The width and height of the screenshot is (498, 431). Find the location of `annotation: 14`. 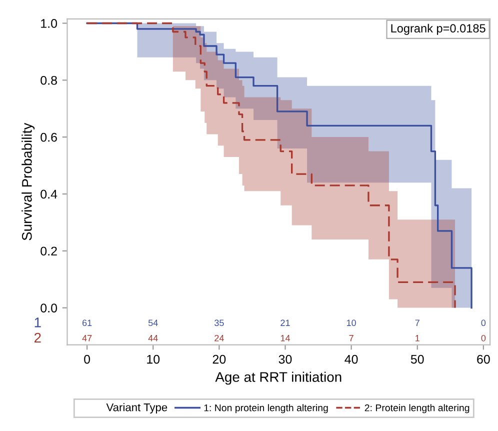

annotation: 14 is located at coordinates (285, 338).